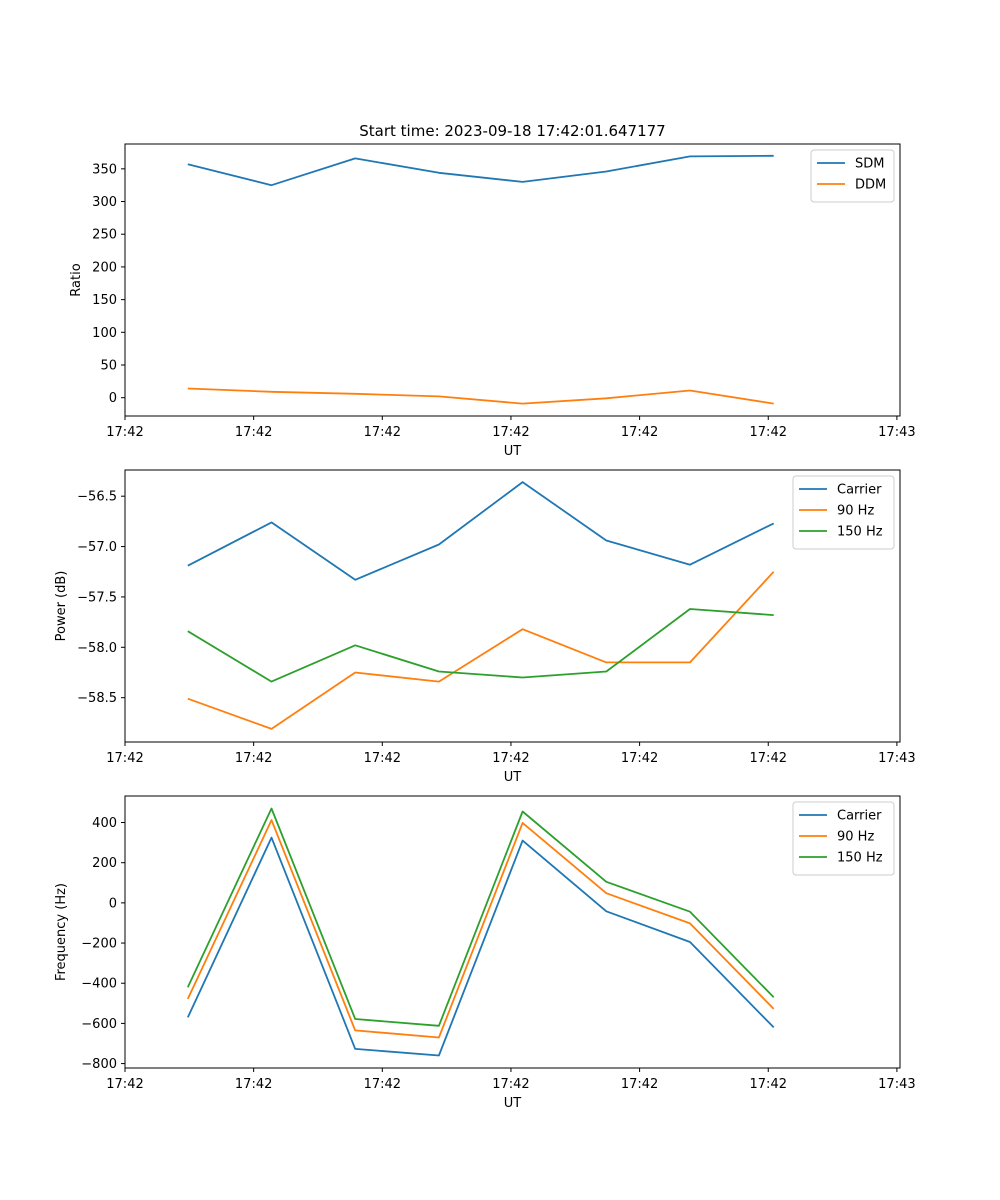 Image resolution: width=1000 pixels, height=1200 pixels. I want to click on frequency-x-axis-label: UT, so click(513, 1103).